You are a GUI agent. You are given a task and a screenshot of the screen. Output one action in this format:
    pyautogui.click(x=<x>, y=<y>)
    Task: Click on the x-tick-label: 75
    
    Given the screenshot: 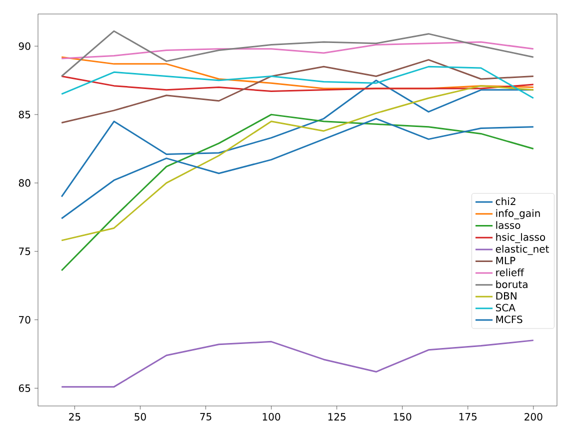 What is the action you would take?
    pyautogui.click(x=206, y=416)
    